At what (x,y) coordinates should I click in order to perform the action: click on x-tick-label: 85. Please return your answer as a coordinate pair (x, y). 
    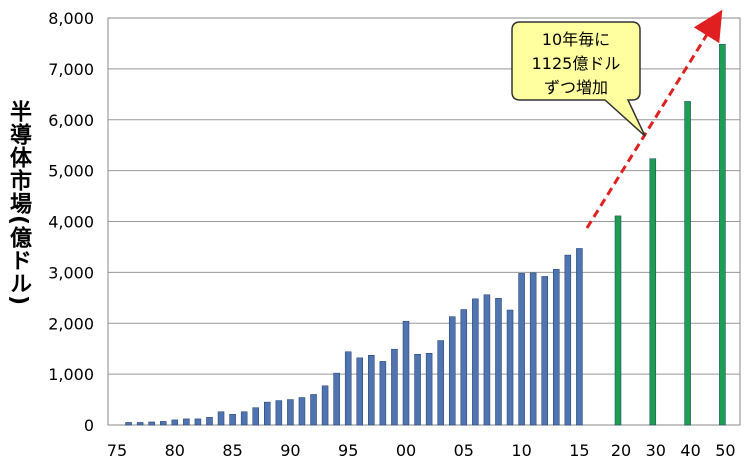
    Looking at the image, I should click on (232, 450).